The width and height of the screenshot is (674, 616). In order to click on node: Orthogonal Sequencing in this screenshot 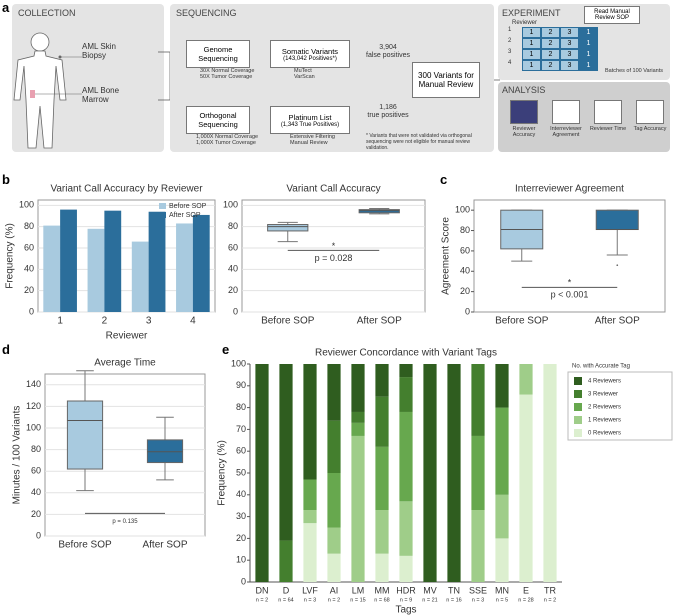, I will do `click(218, 120)`.